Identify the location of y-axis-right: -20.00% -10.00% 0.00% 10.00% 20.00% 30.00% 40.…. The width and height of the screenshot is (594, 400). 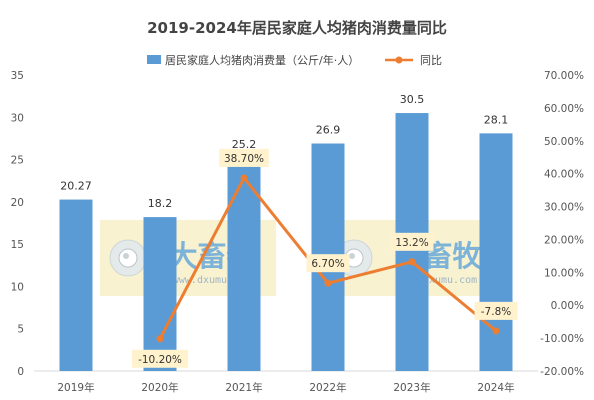
(562, 224).